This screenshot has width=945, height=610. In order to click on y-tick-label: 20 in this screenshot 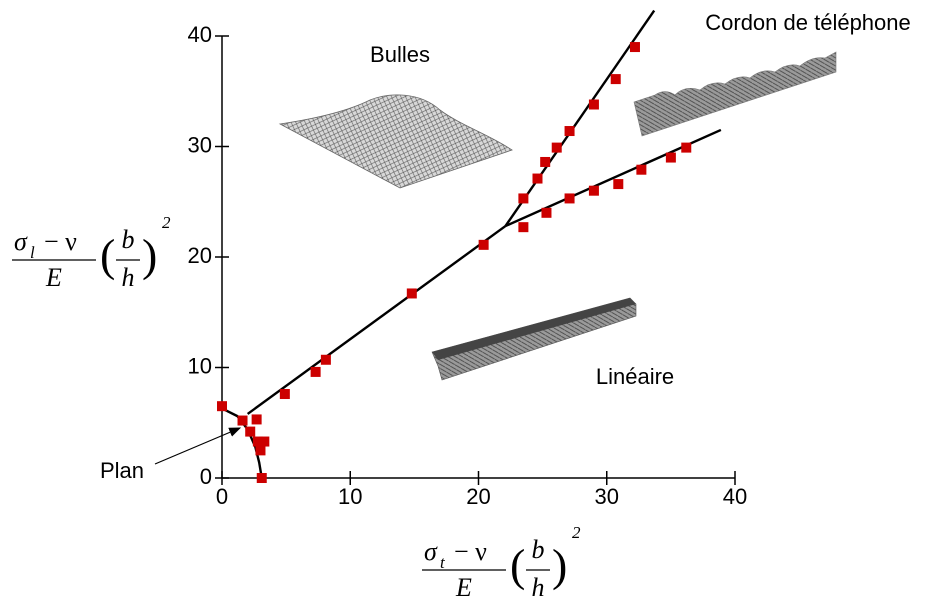, I will do `click(200, 255)`.